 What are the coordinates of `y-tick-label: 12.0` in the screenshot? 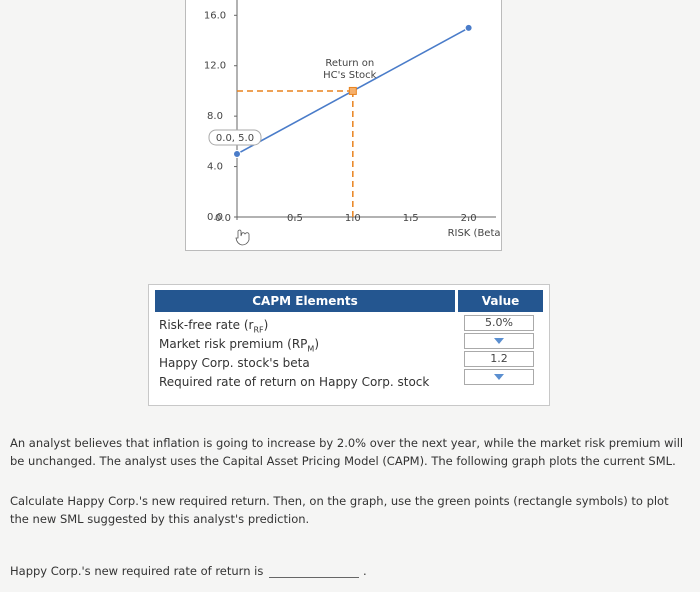 It's located at (215, 66).